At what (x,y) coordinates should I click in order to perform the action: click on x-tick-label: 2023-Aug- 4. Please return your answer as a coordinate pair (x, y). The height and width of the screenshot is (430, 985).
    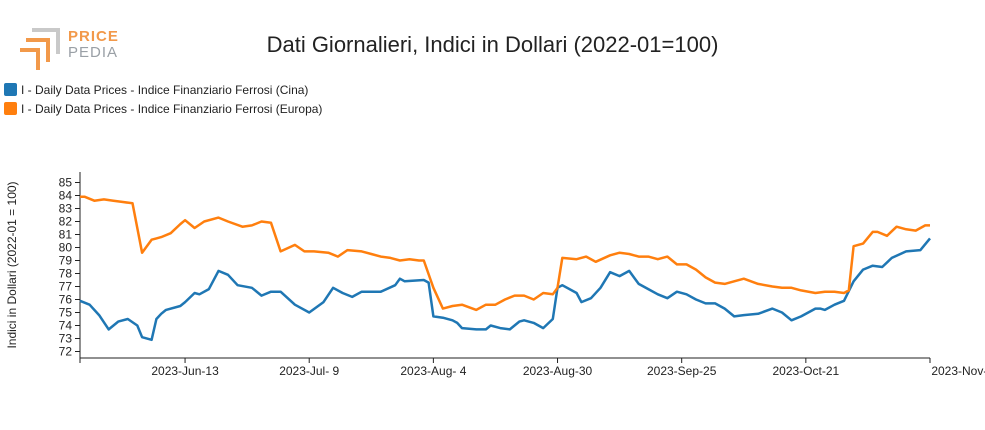
    Looking at the image, I should click on (433, 371).